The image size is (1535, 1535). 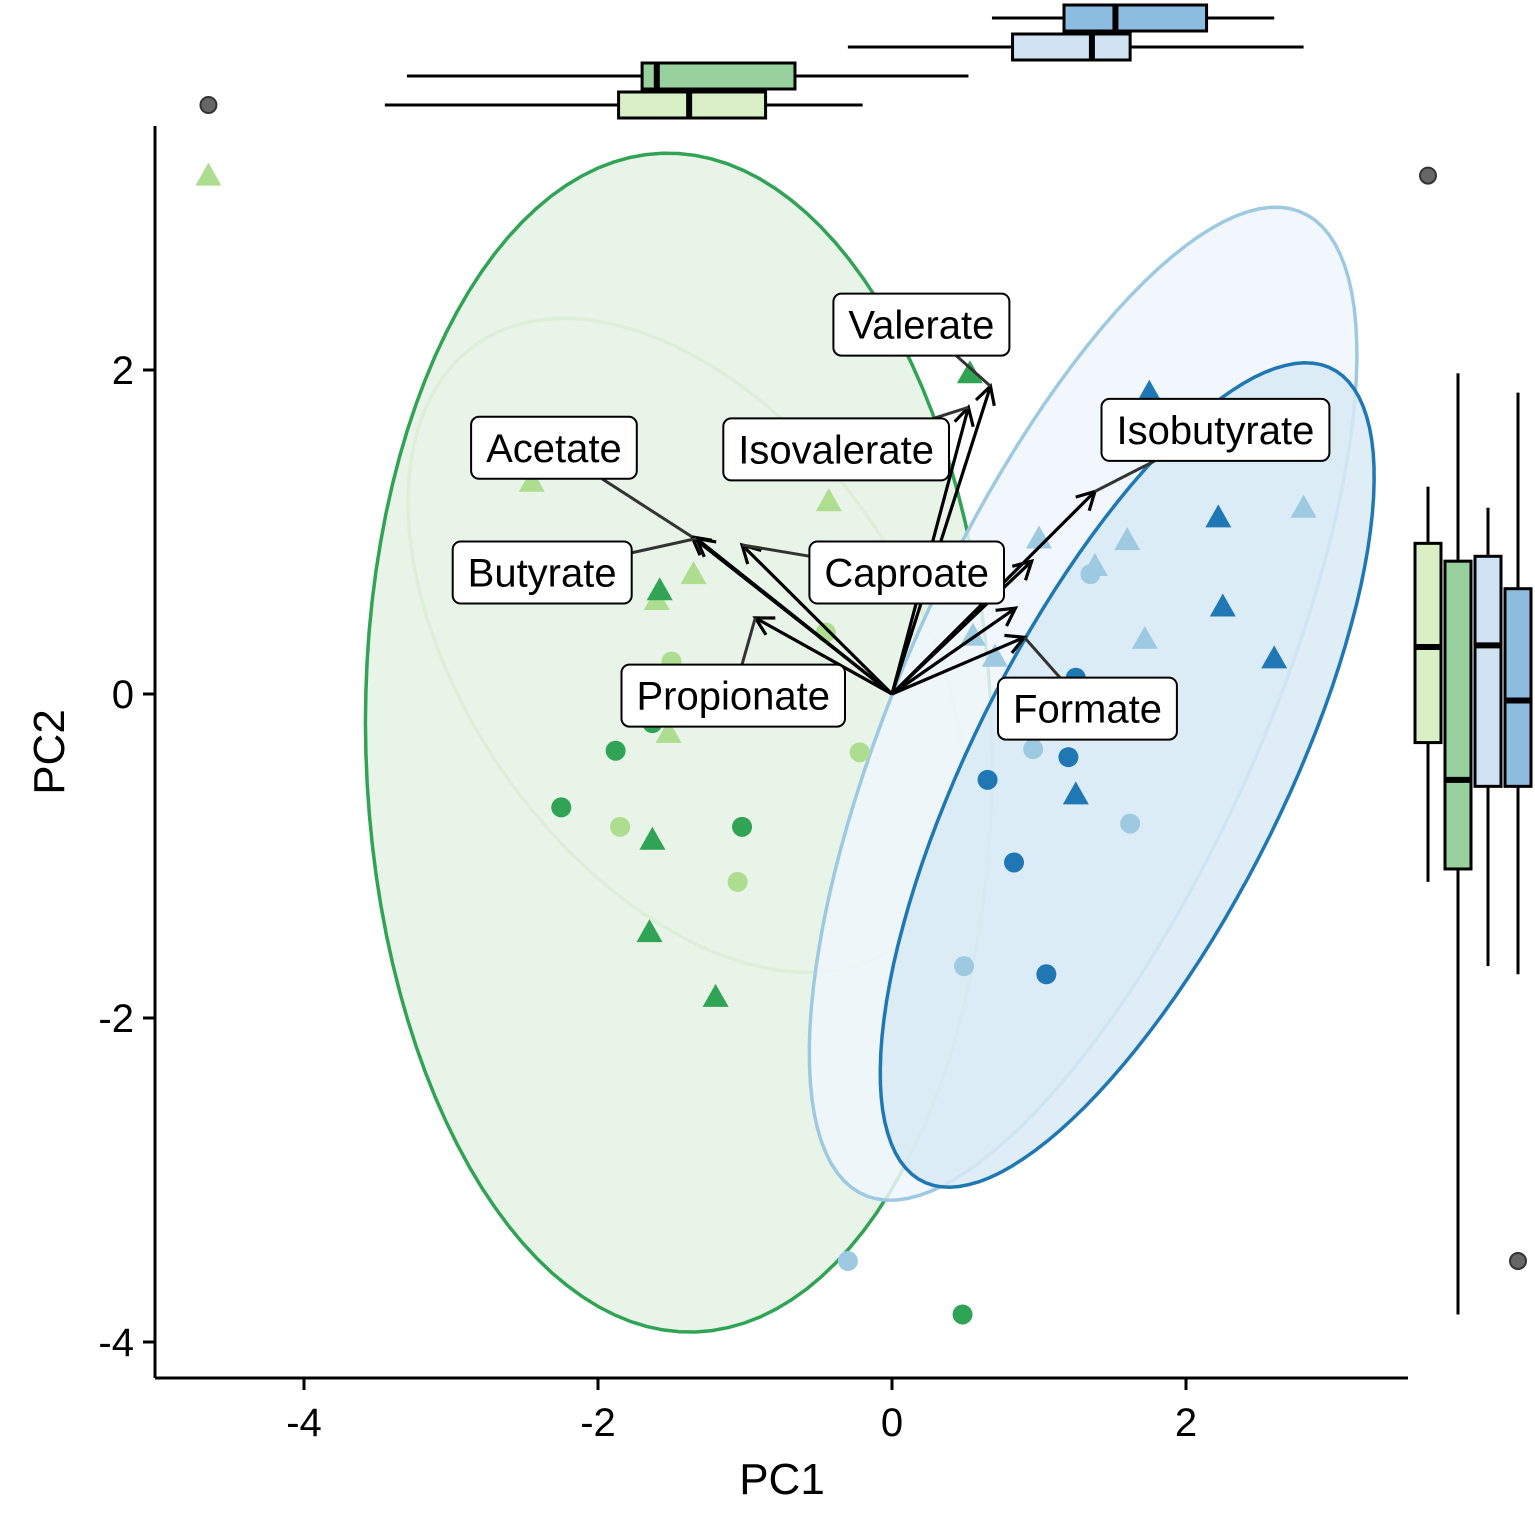 I want to click on pc2-marginal-boxplots, so click(x=1473, y=740).